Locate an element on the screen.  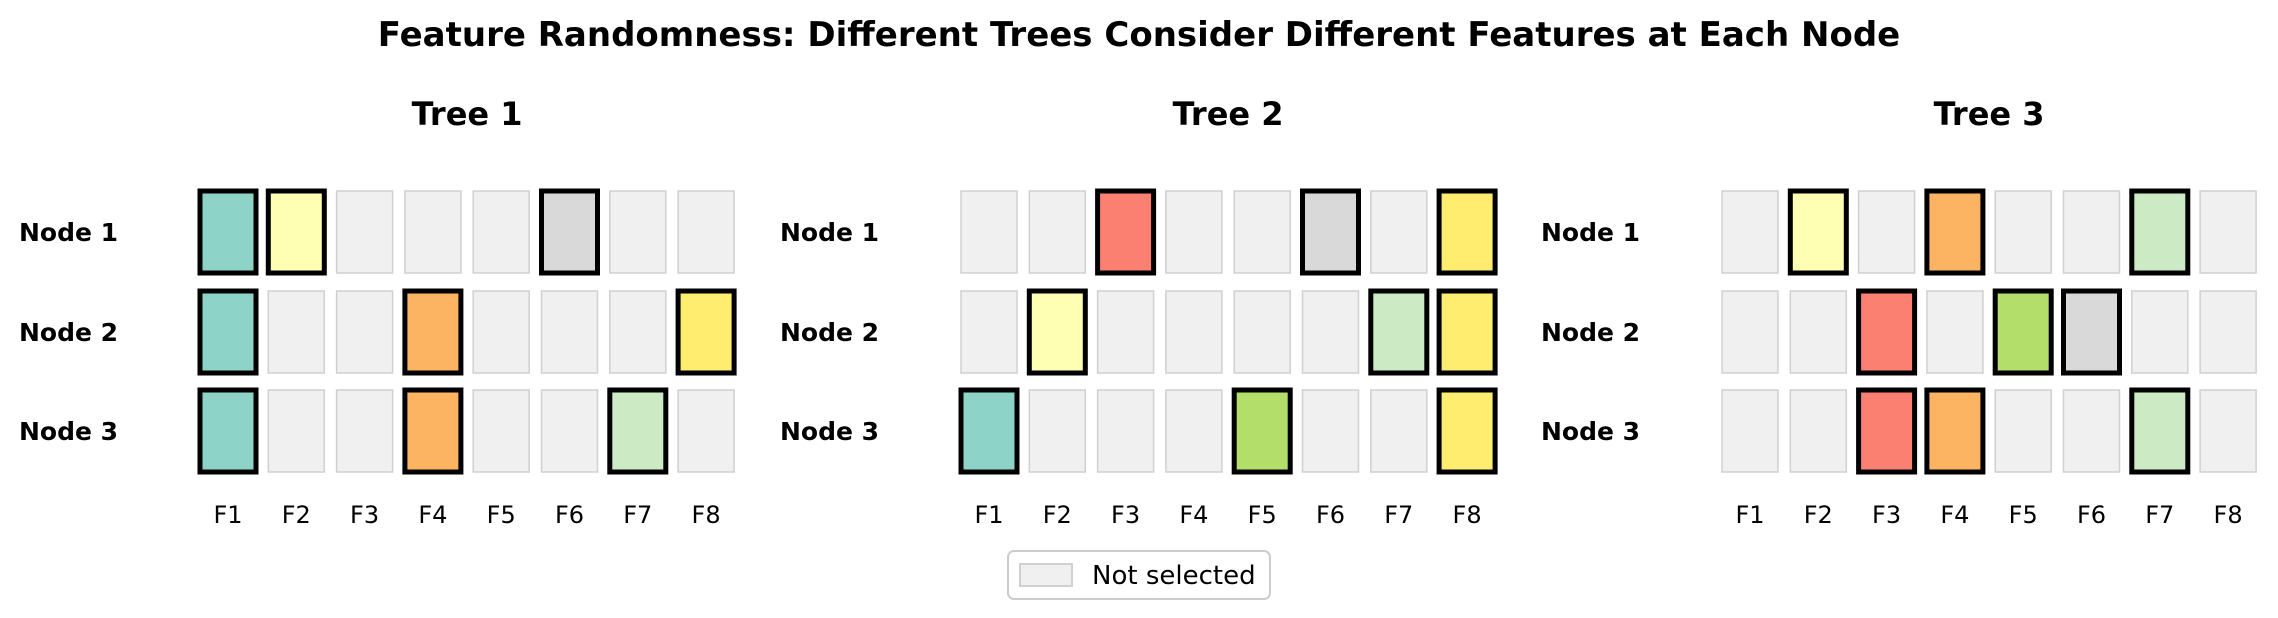
legend-swatch-not-selected is located at coordinates (1046, 575).